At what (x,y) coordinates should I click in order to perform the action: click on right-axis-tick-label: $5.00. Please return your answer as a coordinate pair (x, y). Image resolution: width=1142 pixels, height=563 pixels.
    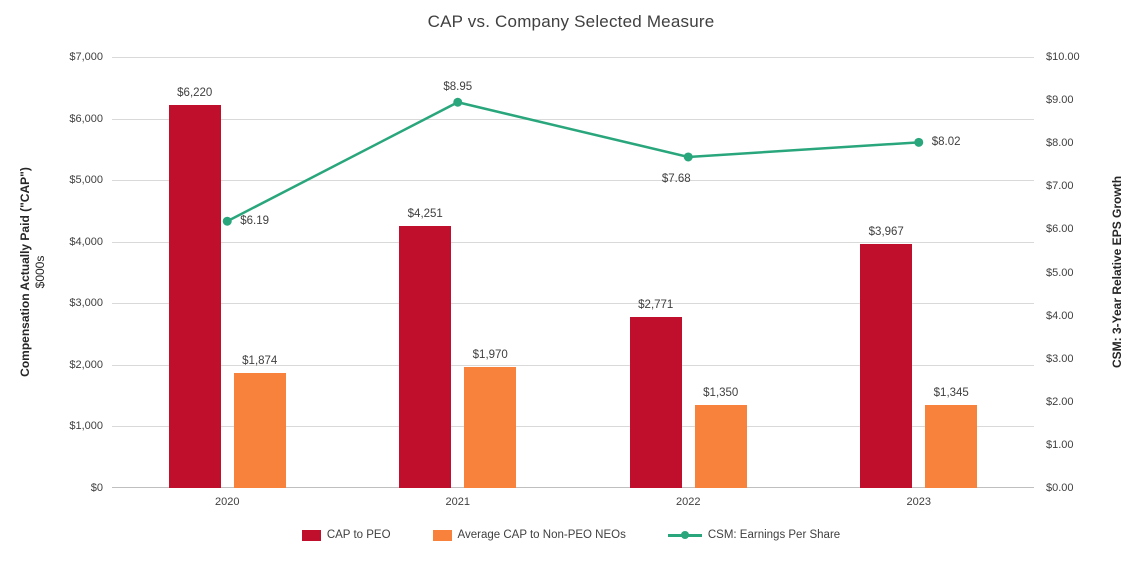
    Looking at the image, I should click on (1060, 272).